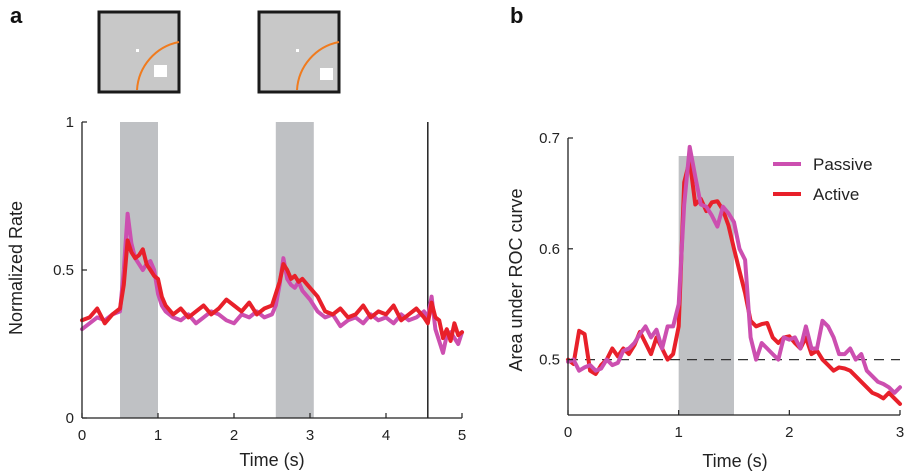 Image resolution: width=918 pixels, height=475 pixels. Describe the element at coordinates (462, 435) in the screenshot. I see `chart-a-xtick-label-5: 5` at that location.